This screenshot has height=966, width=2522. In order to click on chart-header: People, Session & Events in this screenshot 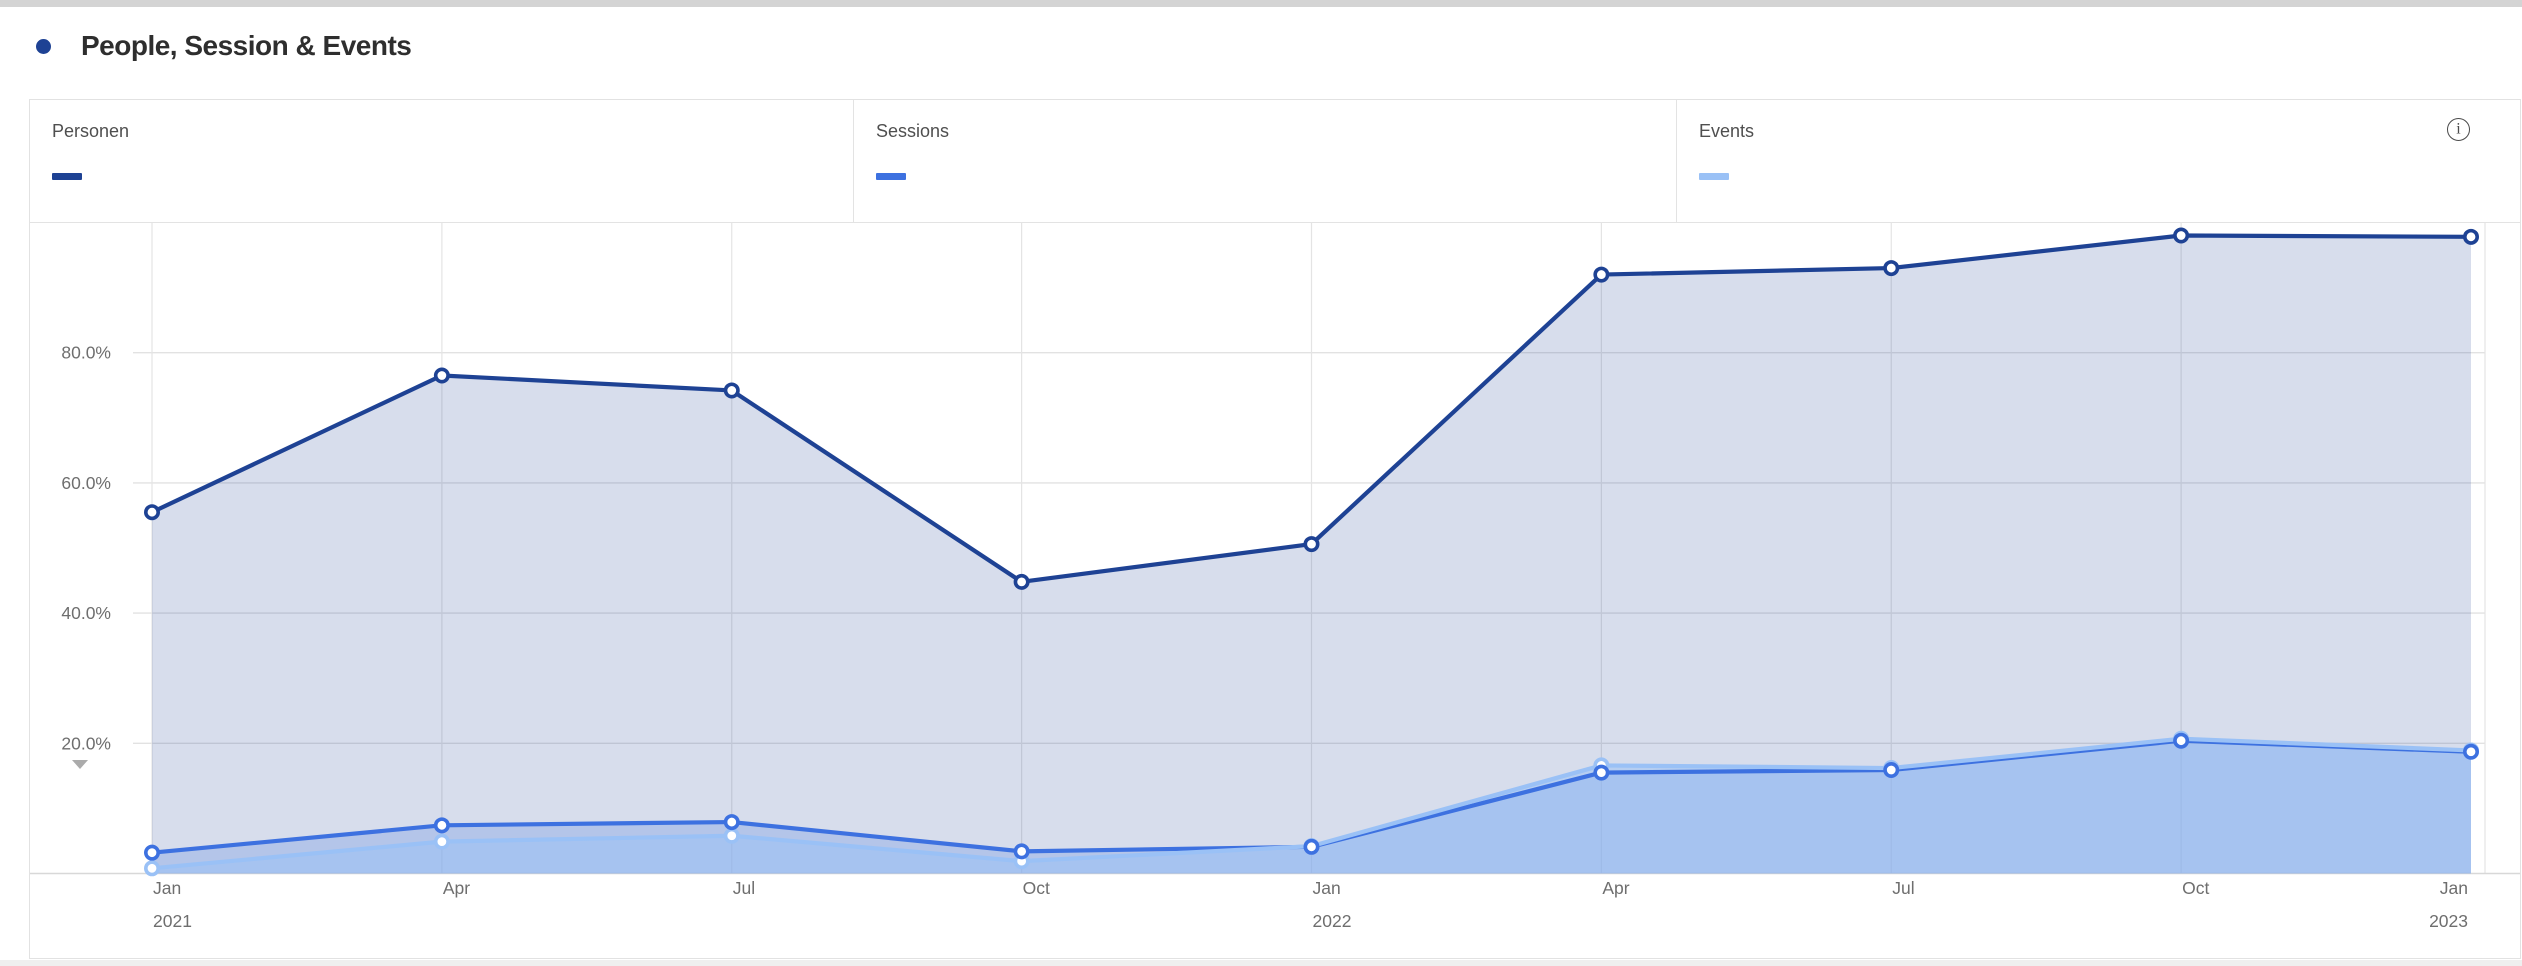, I will do `click(224, 46)`.